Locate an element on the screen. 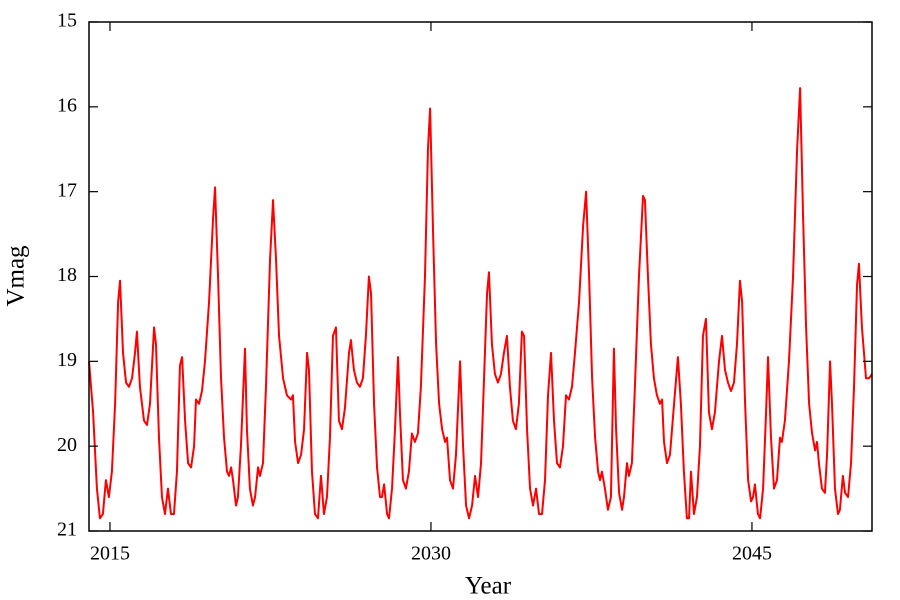 The image size is (900, 600). y-tick-label: 16 is located at coordinates (67, 105).